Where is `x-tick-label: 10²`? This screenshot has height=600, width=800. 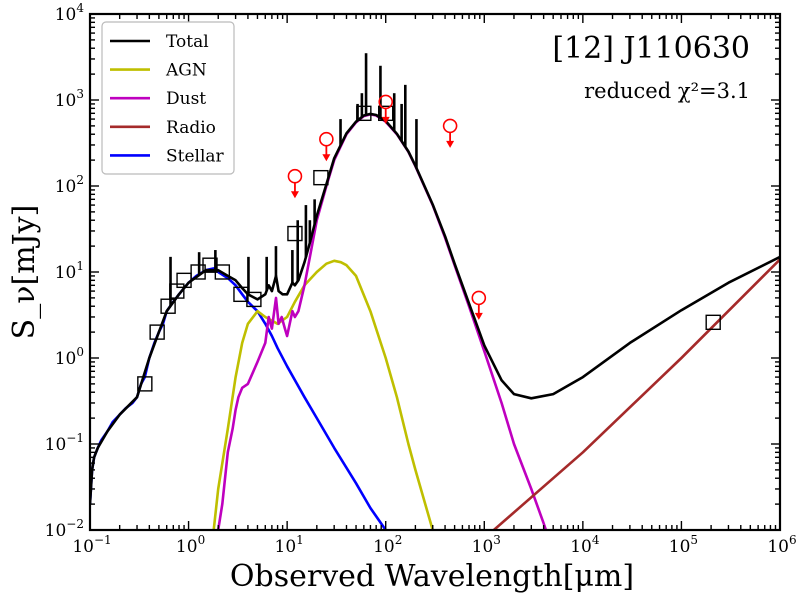
x-tick-label: 10² is located at coordinates (387, 545).